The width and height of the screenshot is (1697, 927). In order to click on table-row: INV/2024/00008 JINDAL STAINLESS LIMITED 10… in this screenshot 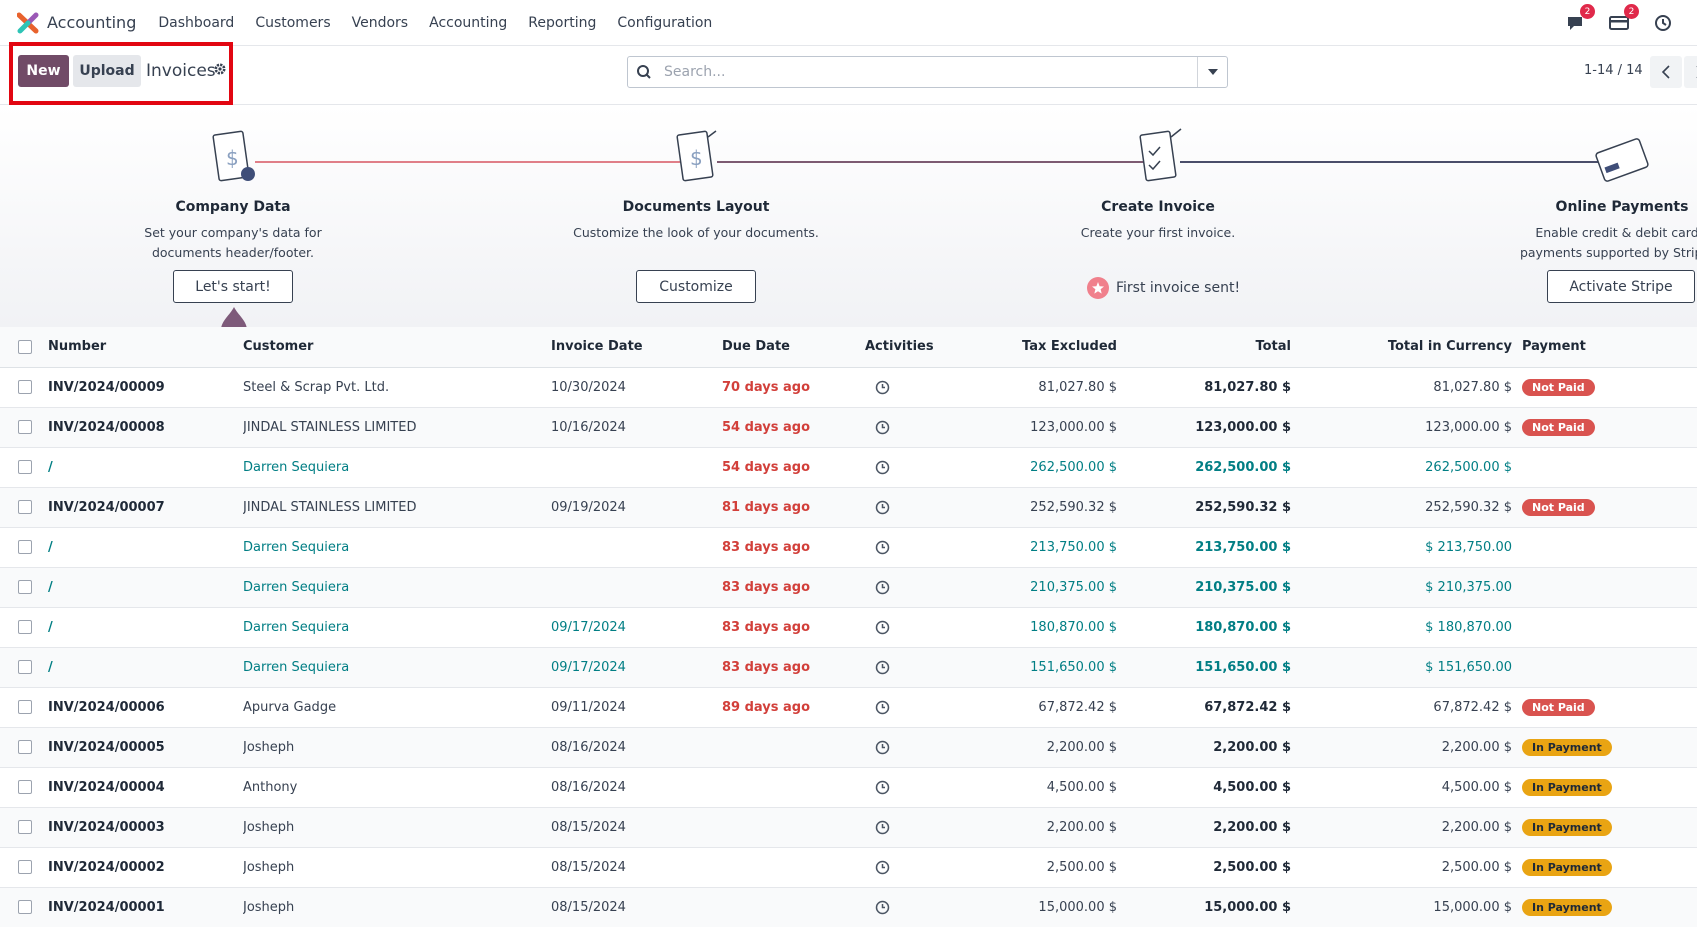, I will do `click(848, 427)`.